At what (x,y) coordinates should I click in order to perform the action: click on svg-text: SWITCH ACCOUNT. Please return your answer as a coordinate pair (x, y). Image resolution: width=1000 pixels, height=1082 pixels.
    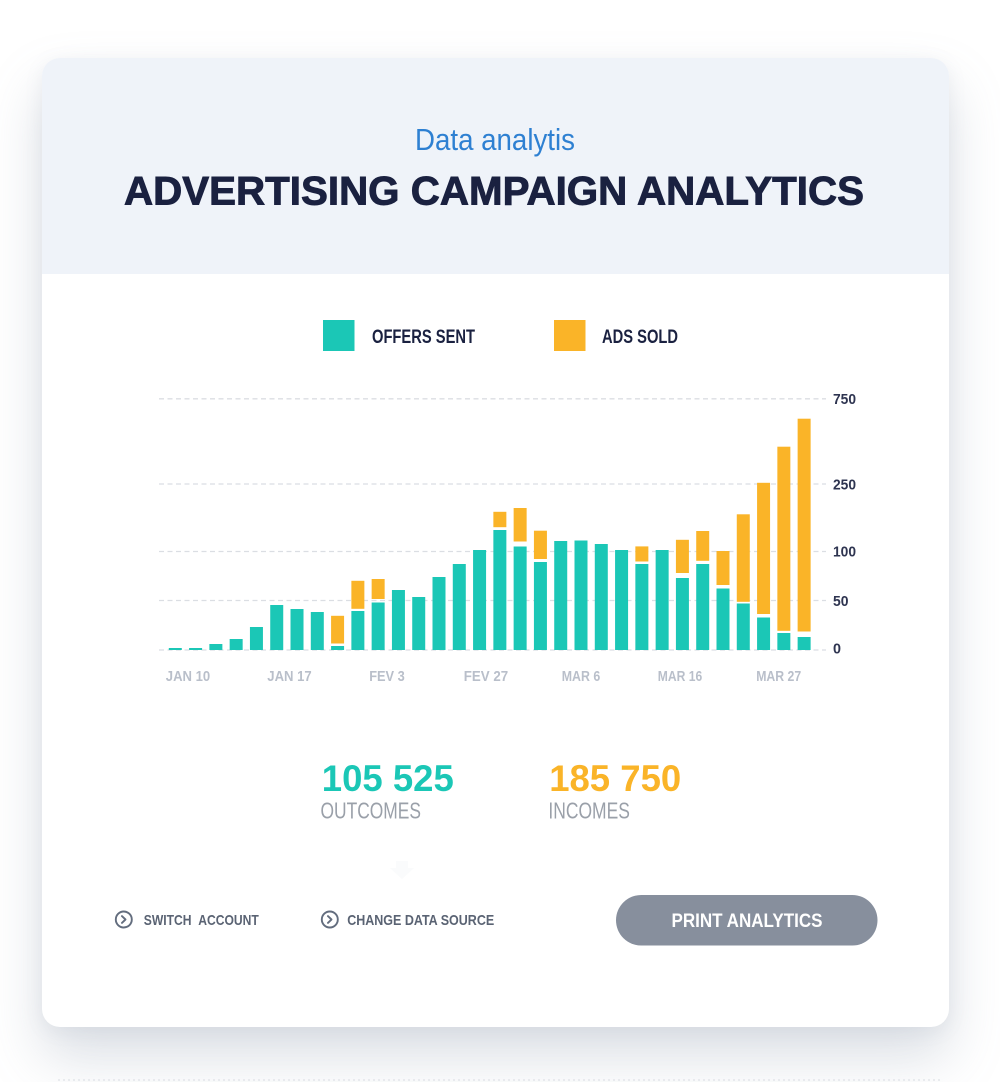
    Looking at the image, I should click on (201, 920).